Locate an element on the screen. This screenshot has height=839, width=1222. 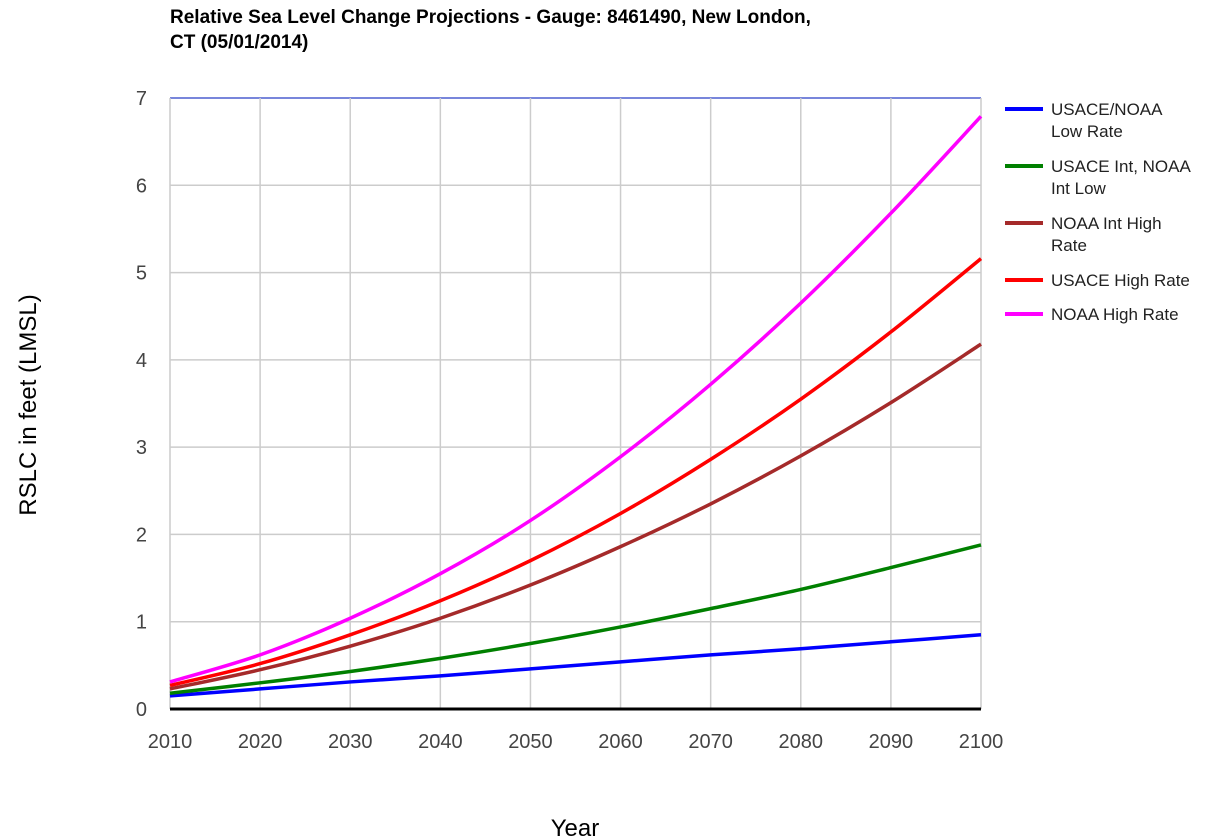
y-tick-label: 2 is located at coordinates (141, 535).